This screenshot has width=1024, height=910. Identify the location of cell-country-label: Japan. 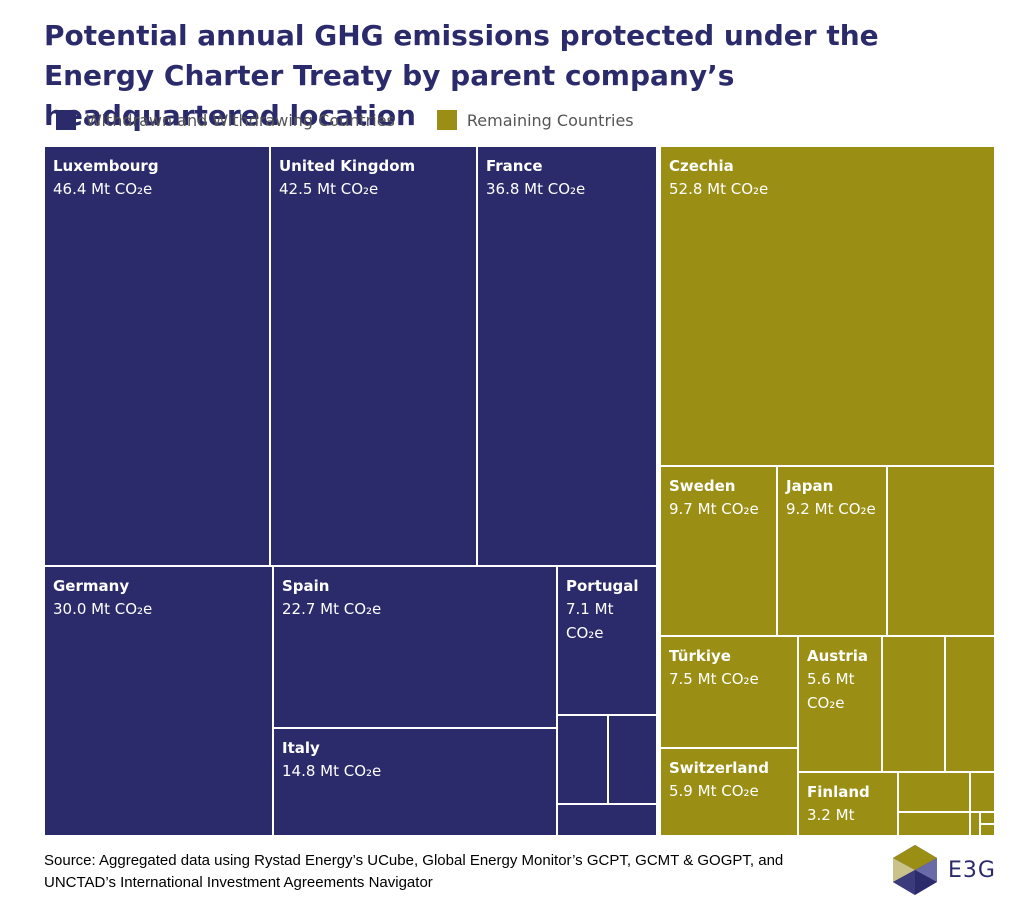
(810, 486).